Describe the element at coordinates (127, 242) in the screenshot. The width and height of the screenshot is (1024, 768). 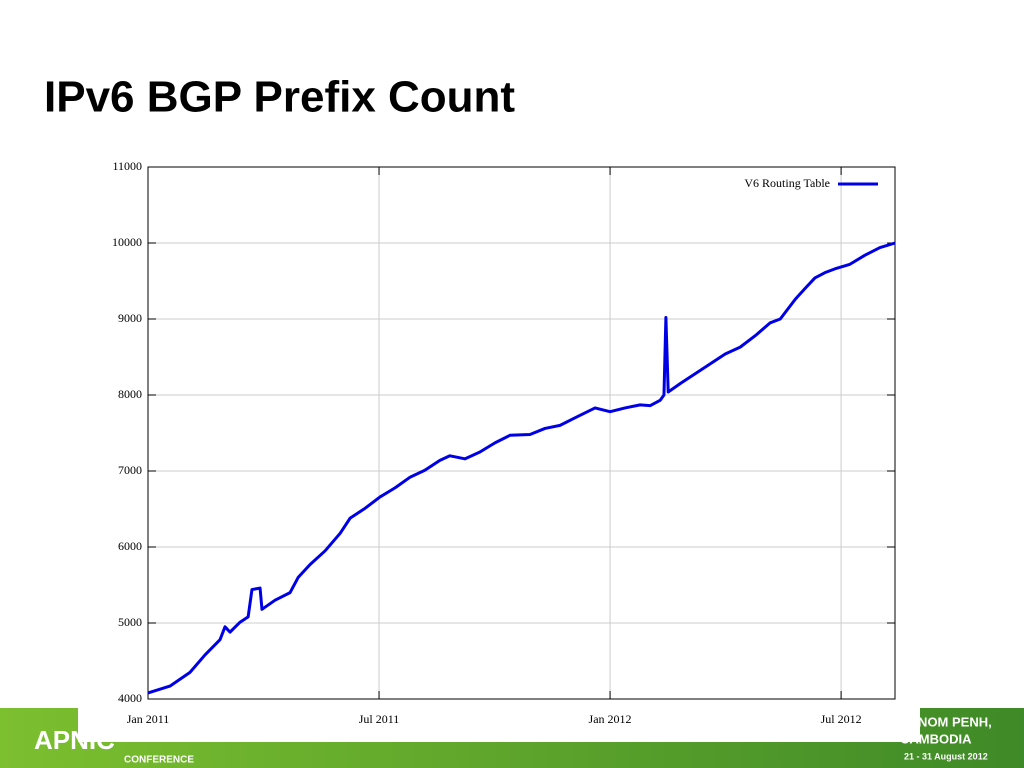
I see `y-tick-label: 10000` at that location.